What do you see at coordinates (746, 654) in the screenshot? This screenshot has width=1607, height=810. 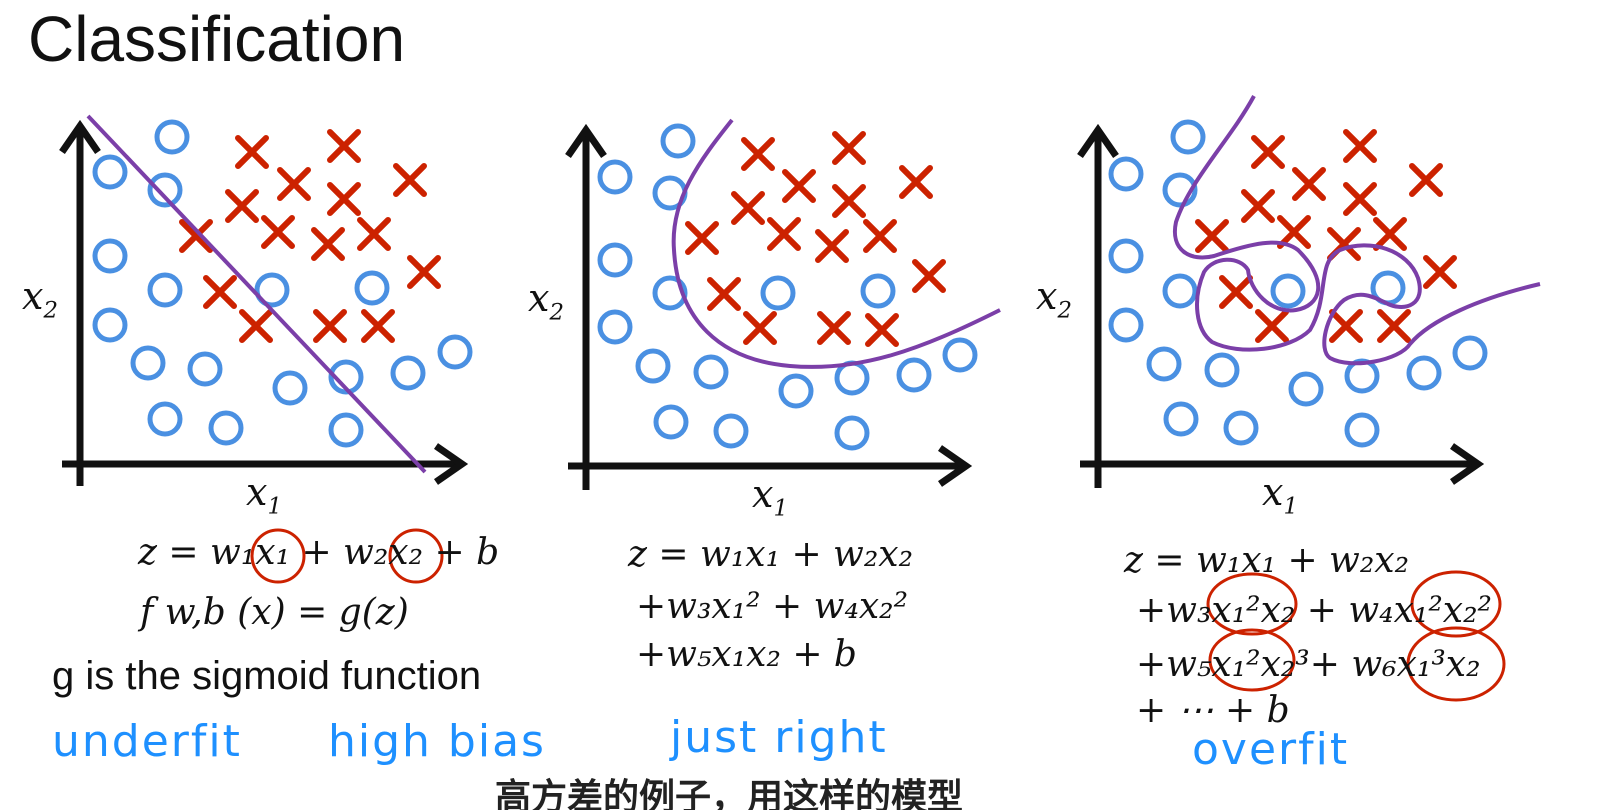 I see `equation-quadratic-line3: +w₅x₁x₂ + b` at bounding box center [746, 654].